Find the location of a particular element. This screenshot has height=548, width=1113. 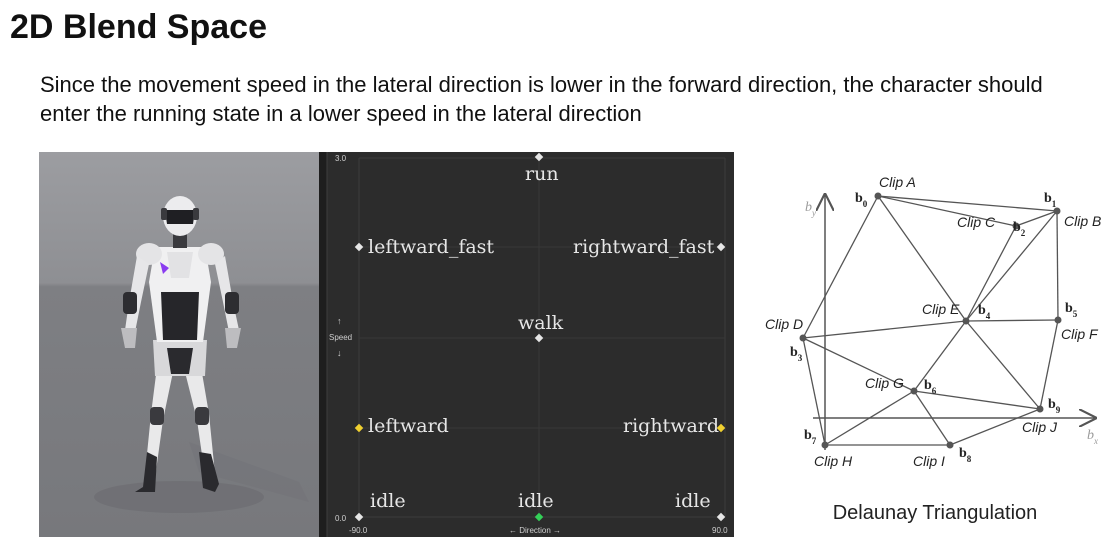

label-b1: b1 is located at coordinates (1050, 200).